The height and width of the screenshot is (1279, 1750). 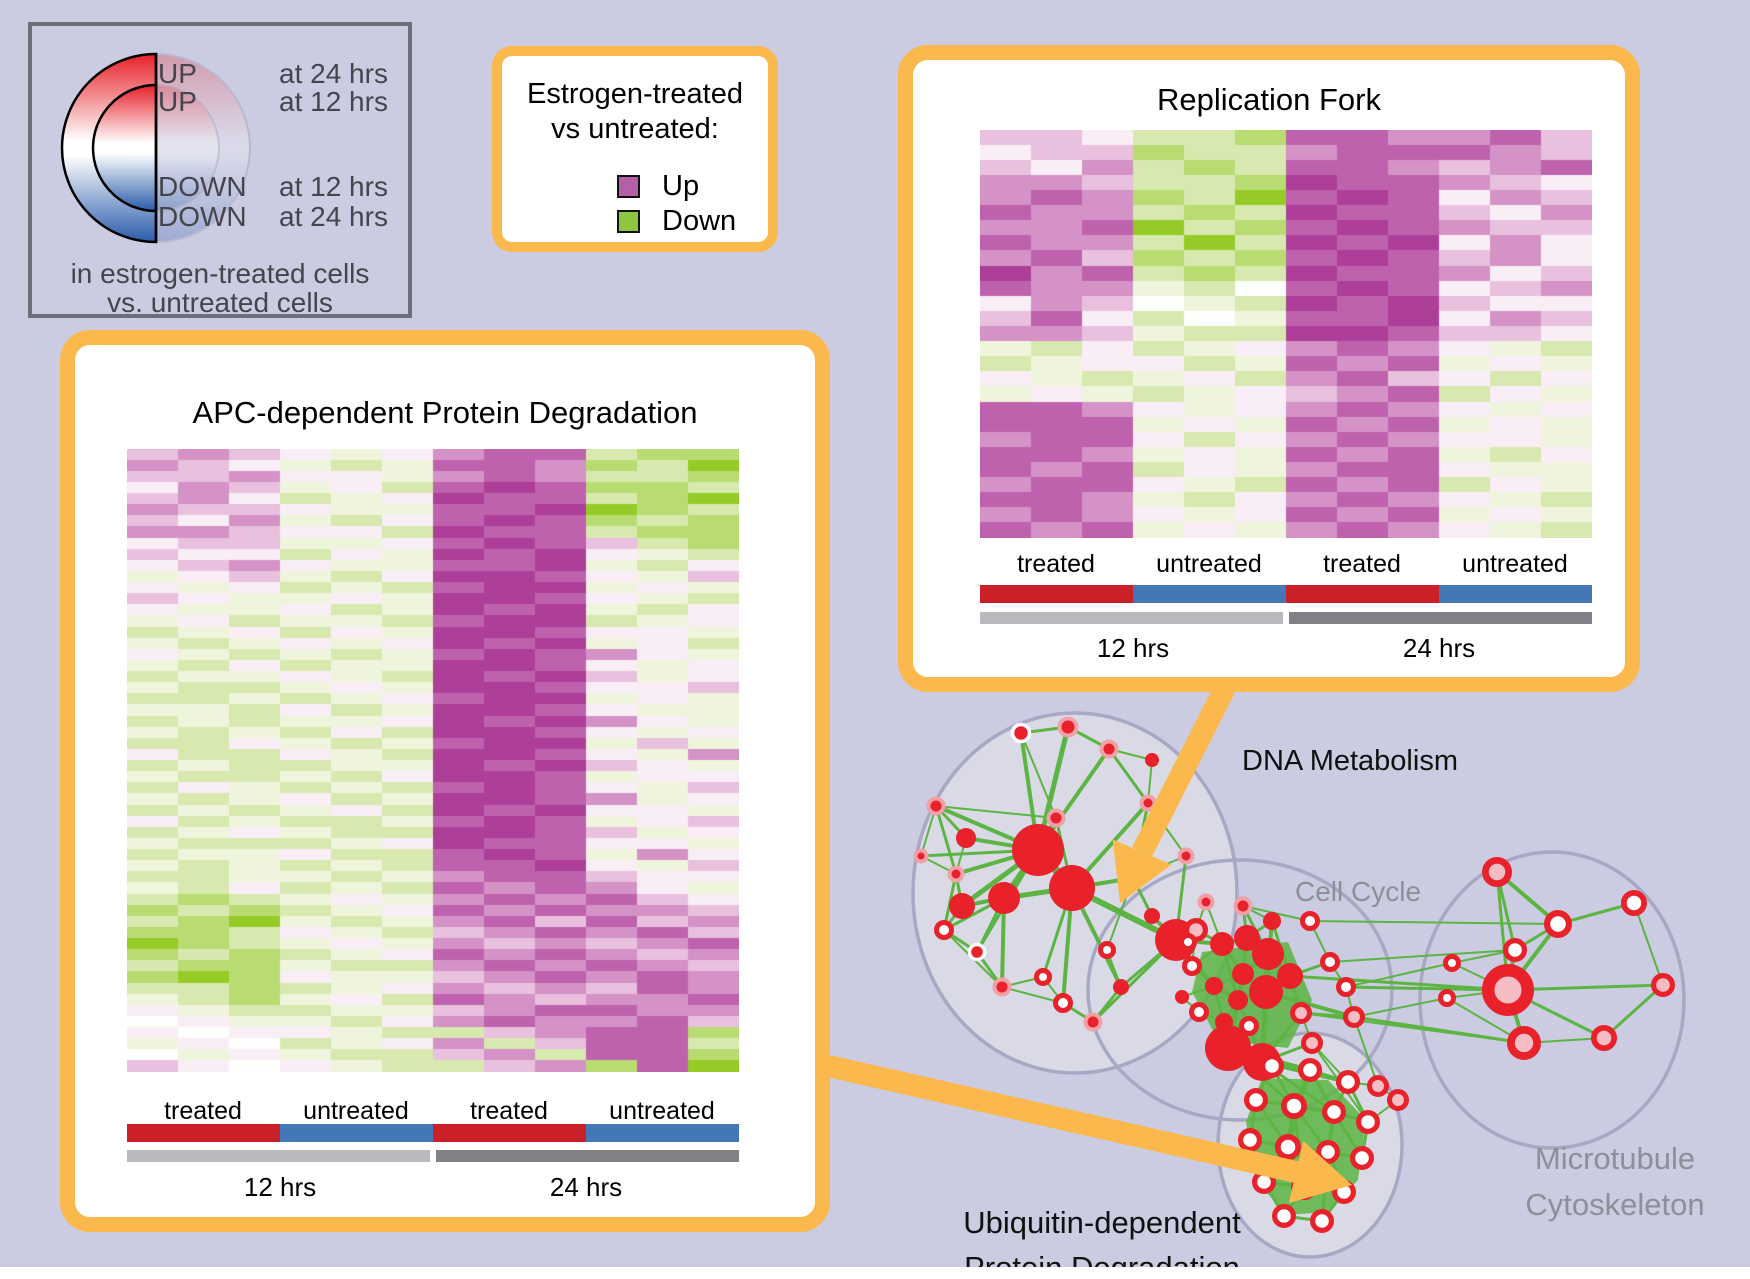 What do you see at coordinates (1440, 618) in the screenshot?
I see `rf-24hr-bar` at bounding box center [1440, 618].